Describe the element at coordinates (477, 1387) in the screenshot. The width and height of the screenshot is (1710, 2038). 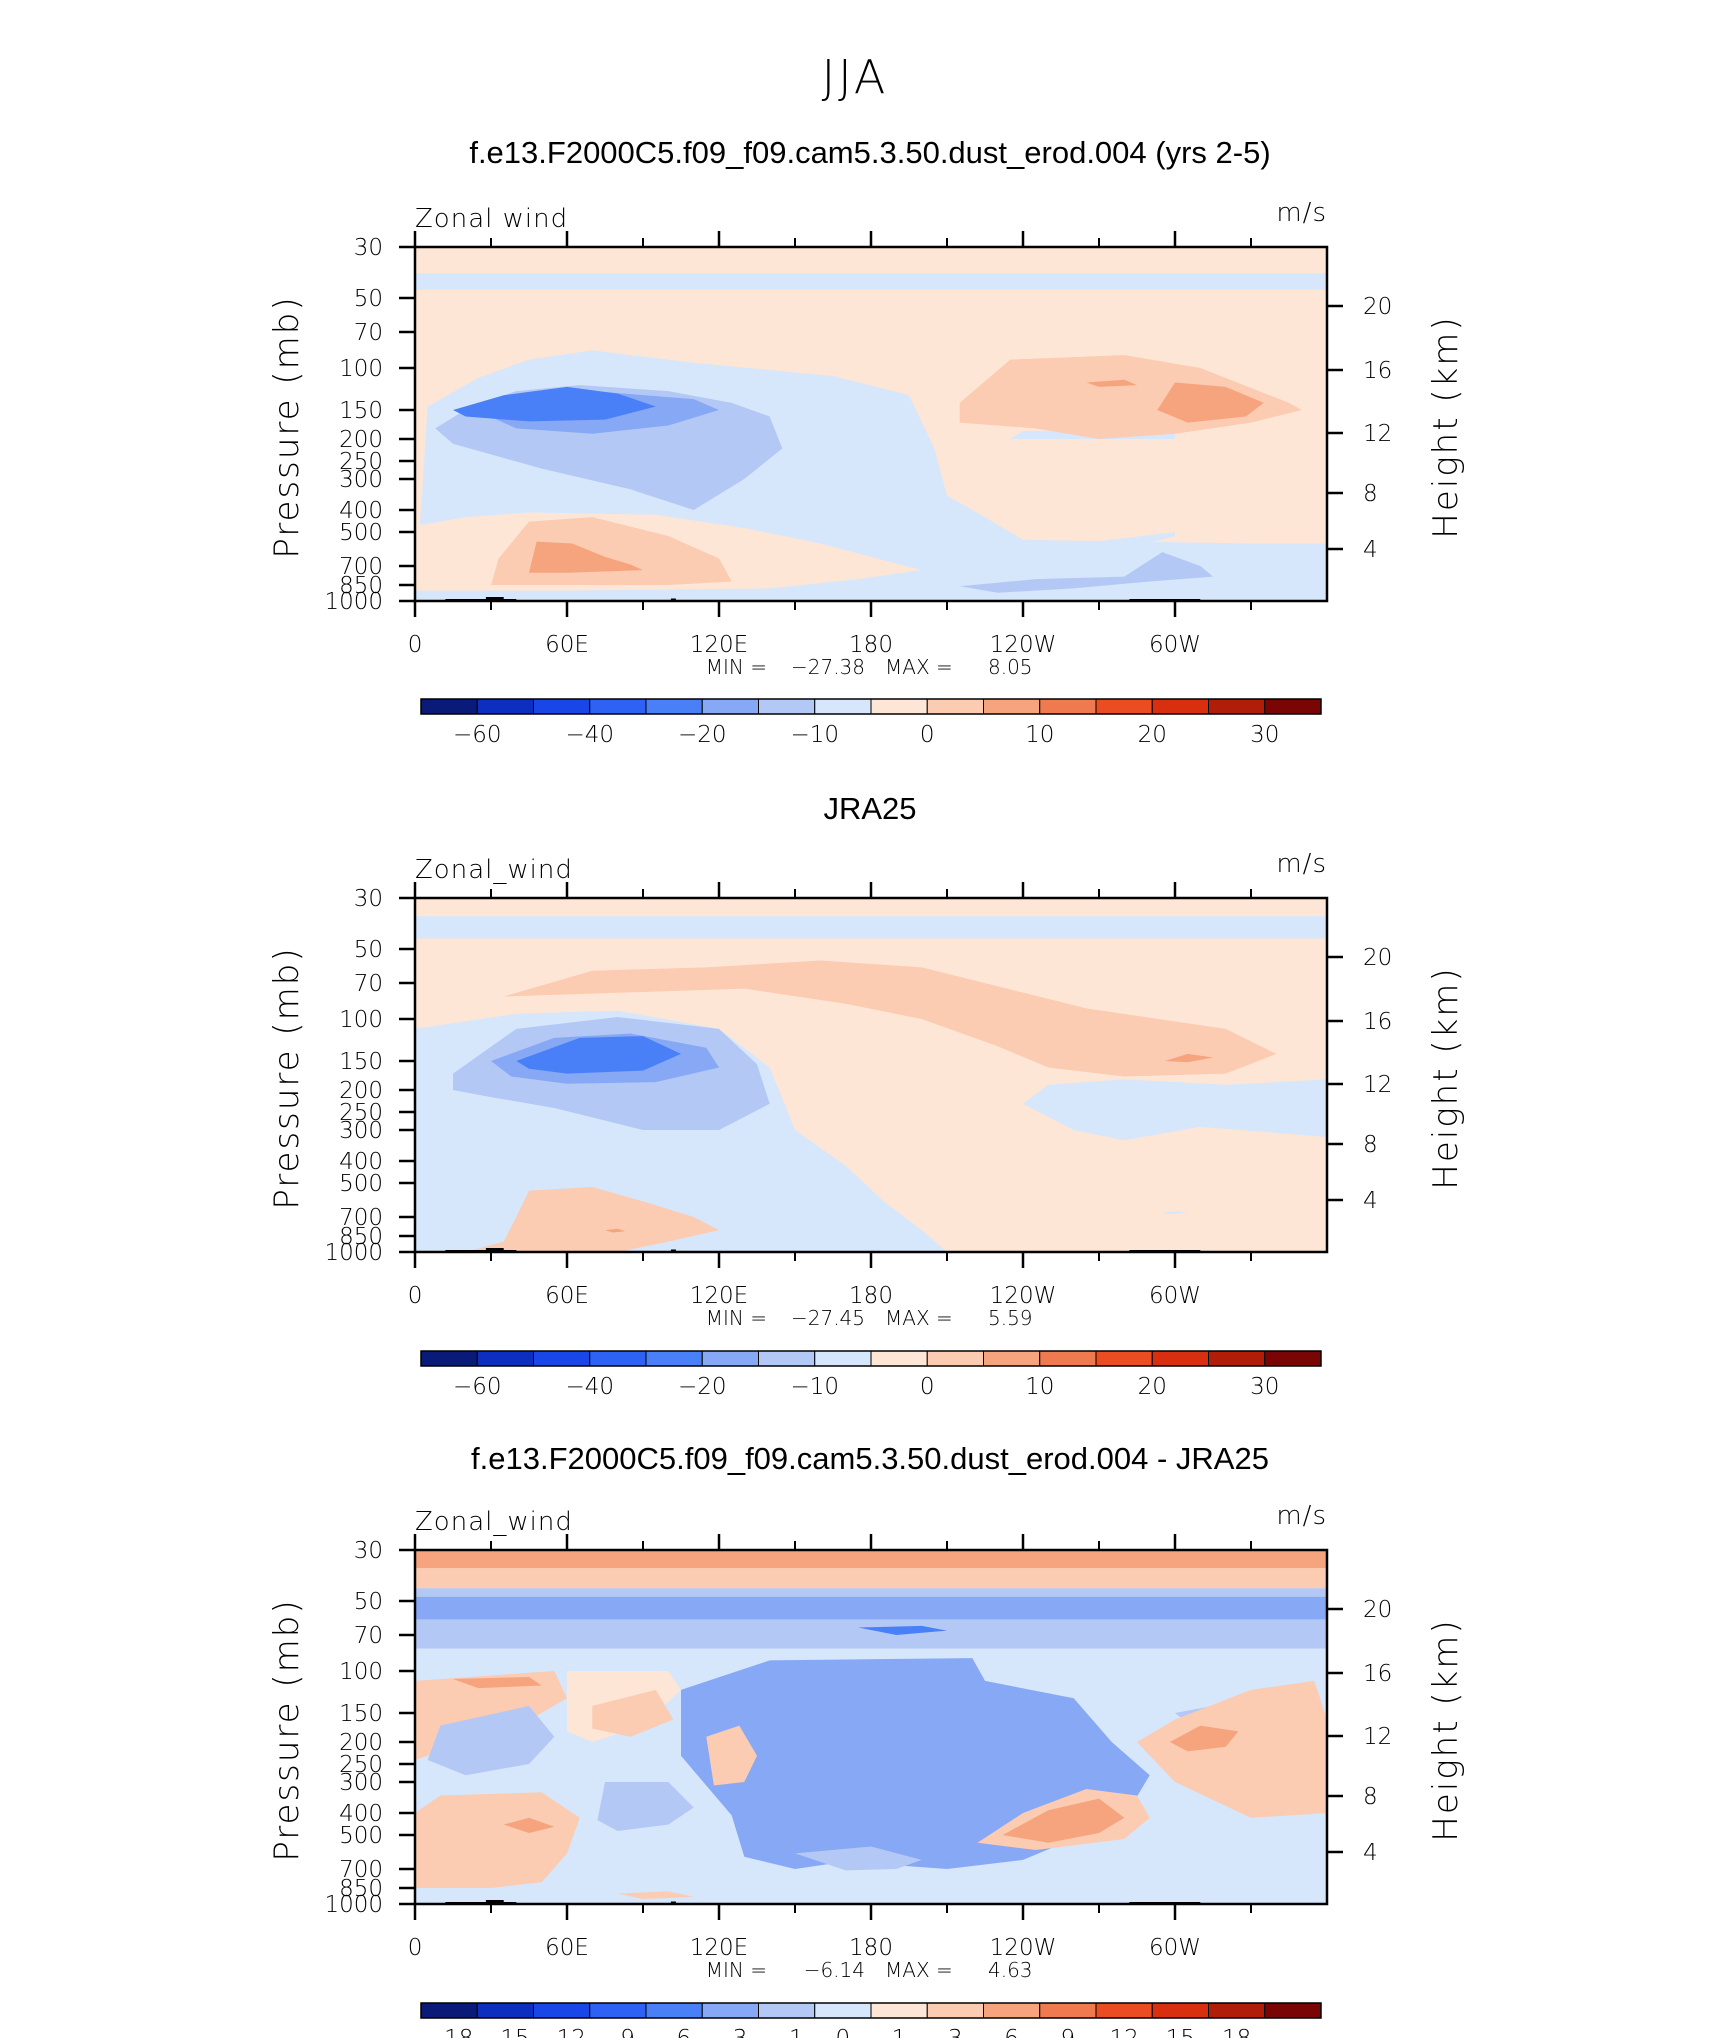
I see `colorbar-tick-label: −60` at that location.